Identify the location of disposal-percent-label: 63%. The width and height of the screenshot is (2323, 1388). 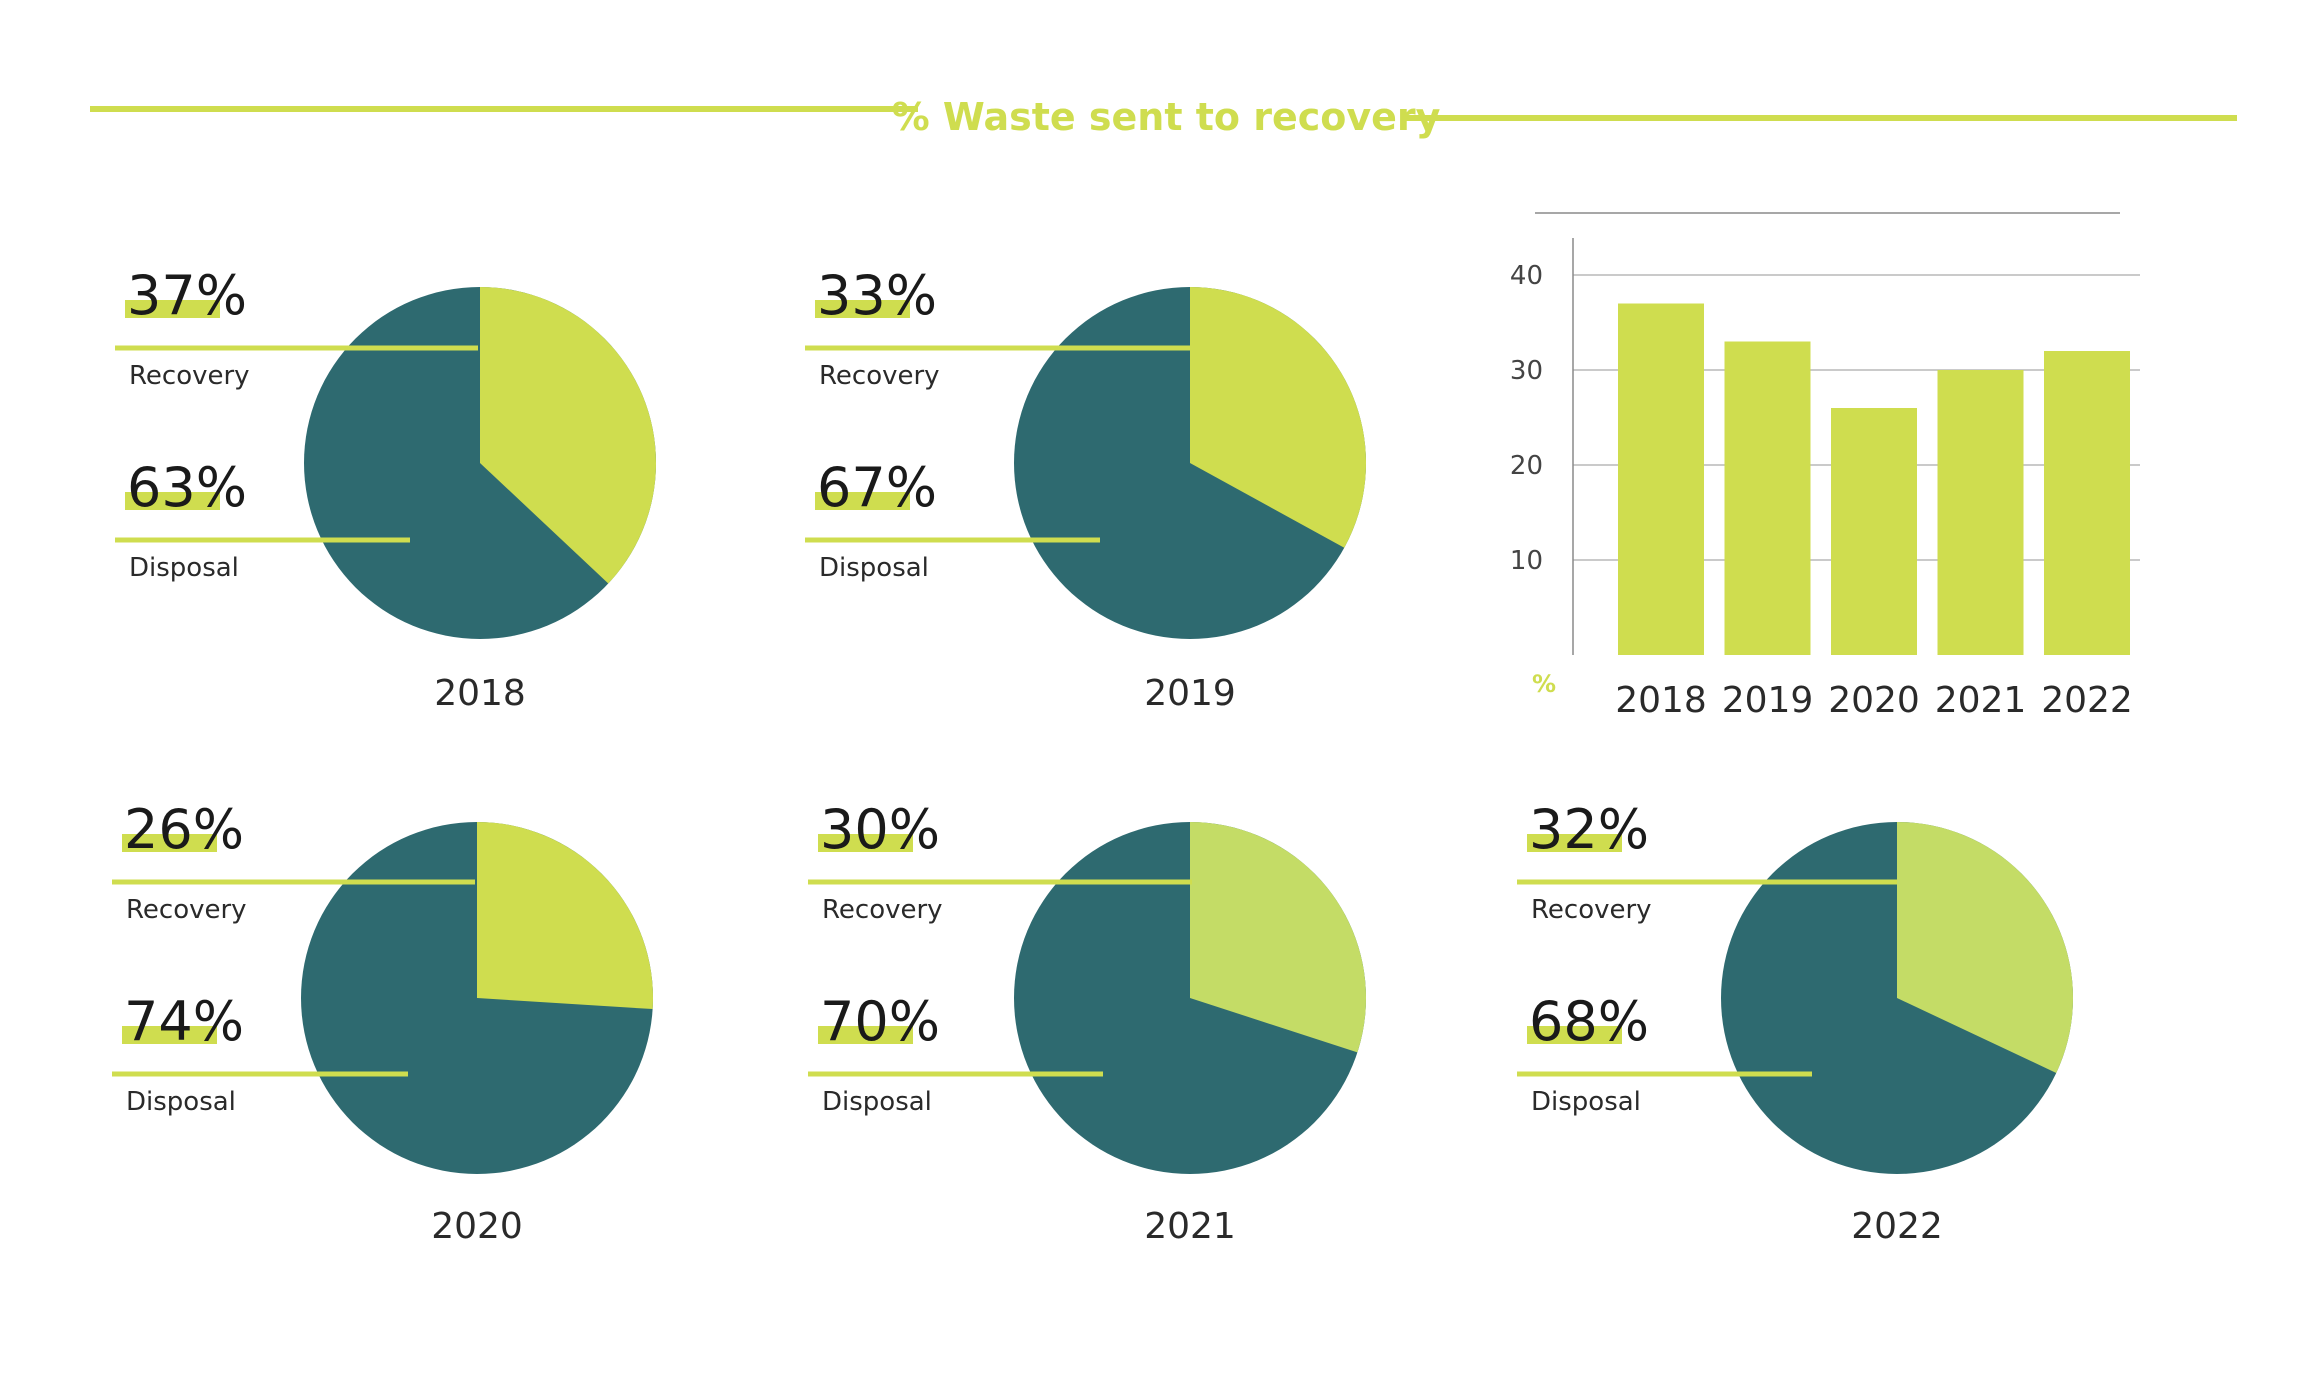
(187, 487).